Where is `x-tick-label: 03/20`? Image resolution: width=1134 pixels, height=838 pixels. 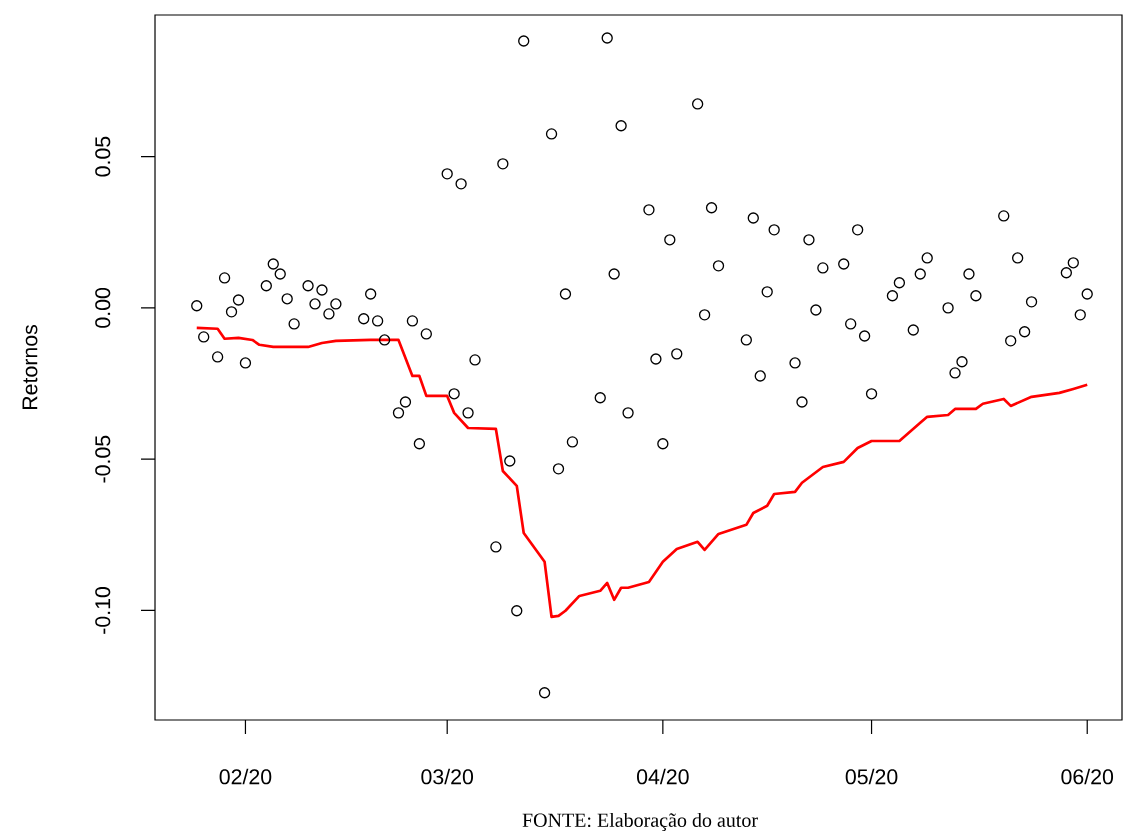 x-tick-label: 03/20 is located at coordinates (447, 776).